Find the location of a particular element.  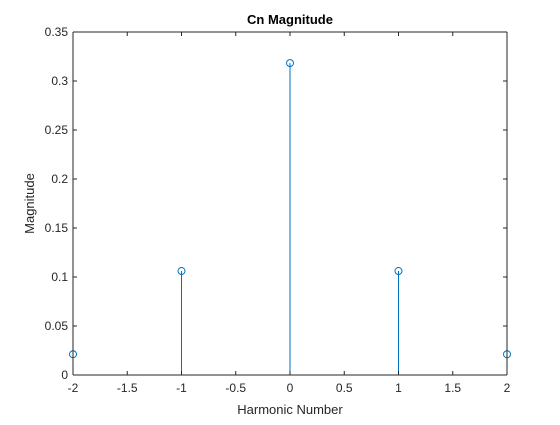

y-axis-label: Magnitude is located at coordinates (29, 203).